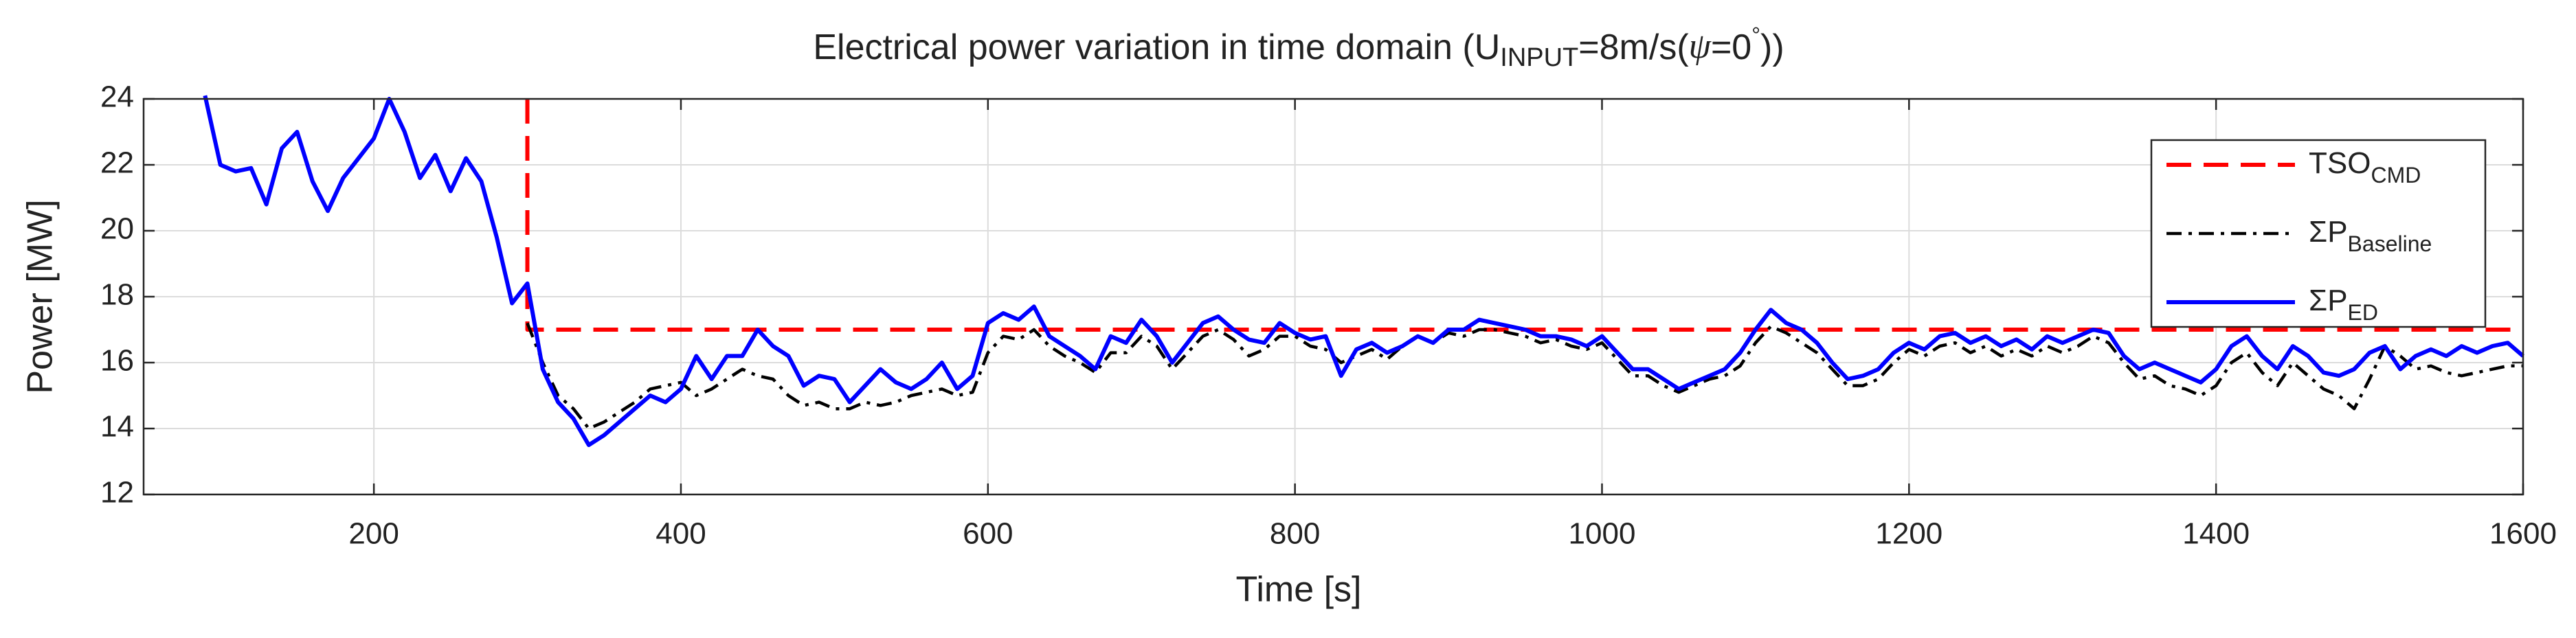  What do you see at coordinates (1539, 57) in the screenshot?
I see `title-subscript: INPUT` at bounding box center [1539, 57].